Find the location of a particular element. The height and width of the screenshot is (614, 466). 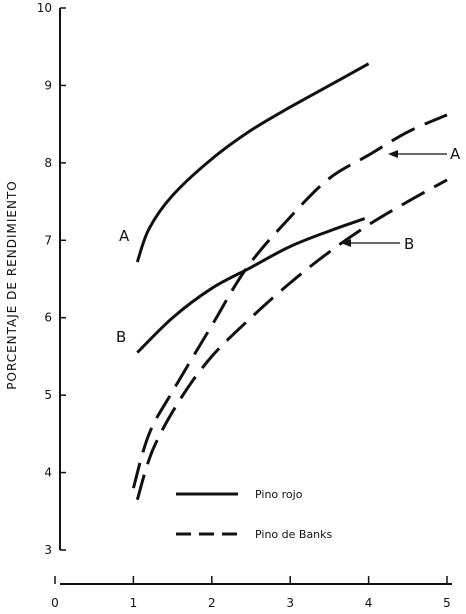

x-tick-label: 1 is located at coordinates (134, 603).